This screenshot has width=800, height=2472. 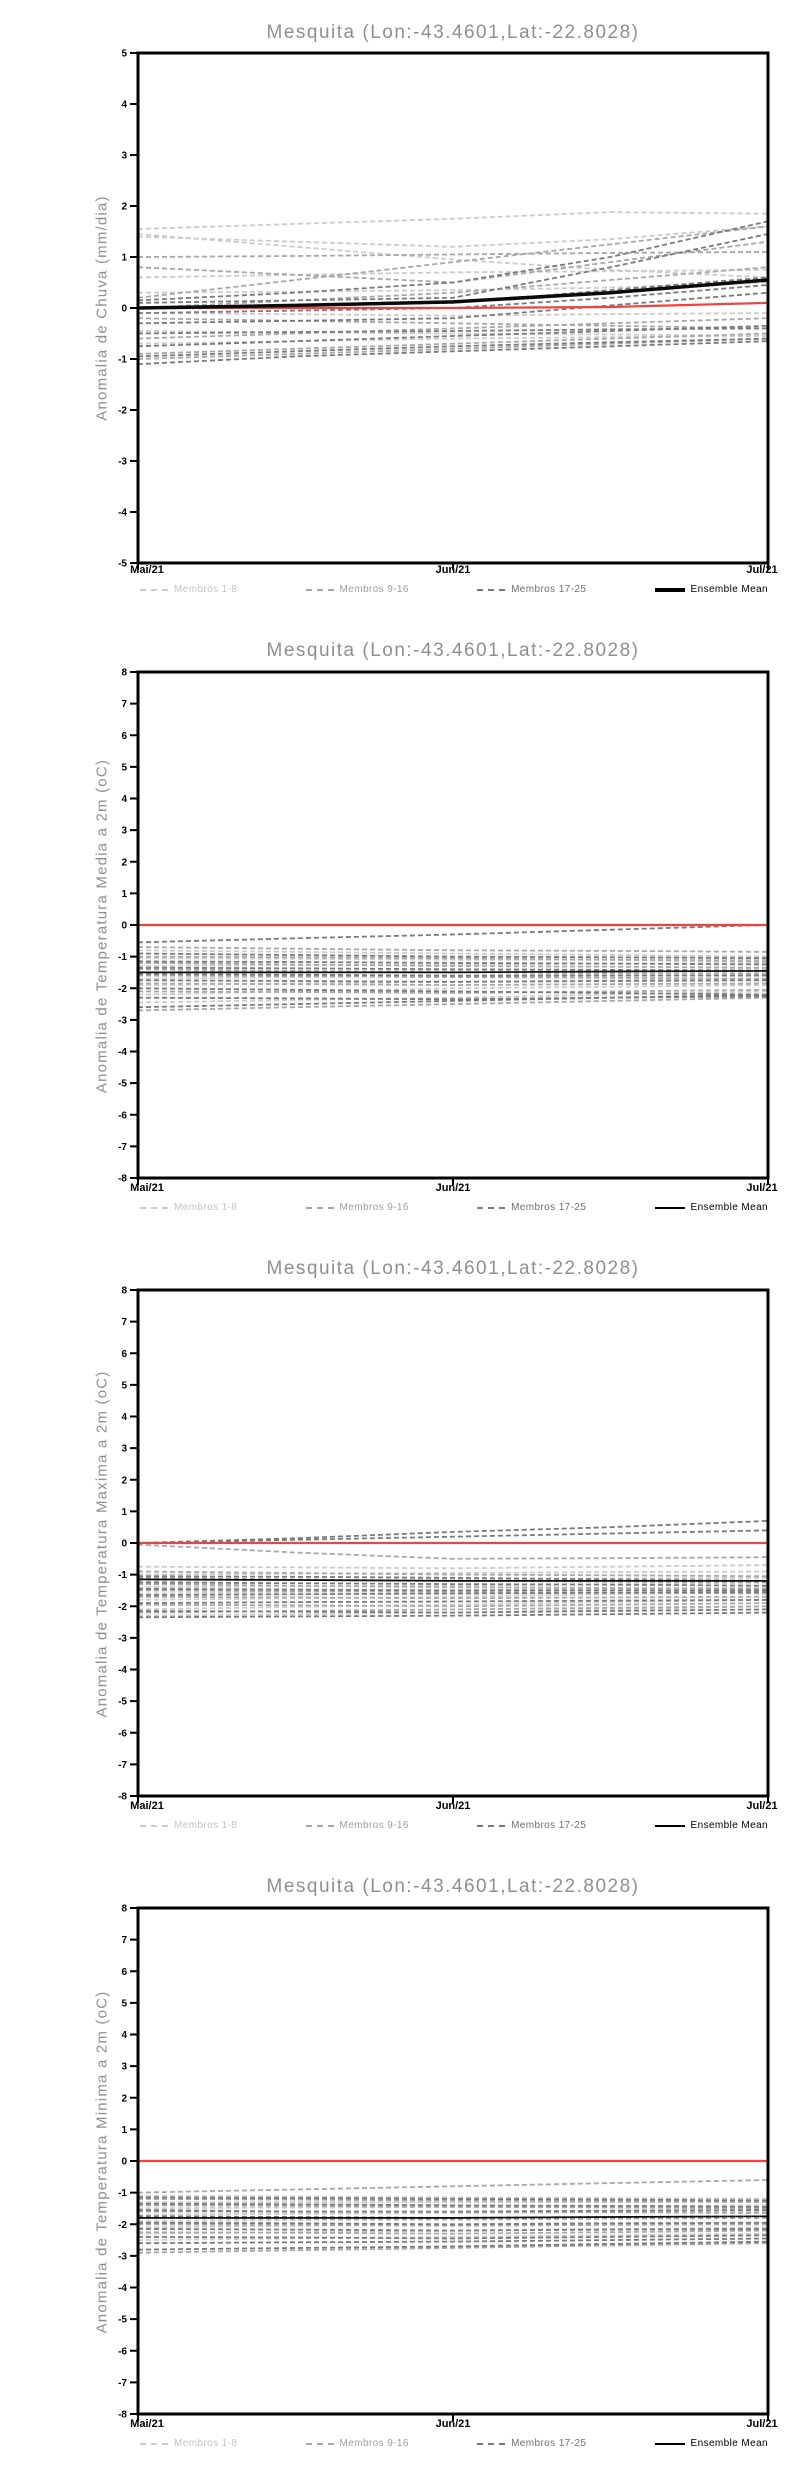 What do you see at coordinates (122, 1084) in the screenshot?
I see `y-tick-label: -5` at bounding box center [122, 1084].